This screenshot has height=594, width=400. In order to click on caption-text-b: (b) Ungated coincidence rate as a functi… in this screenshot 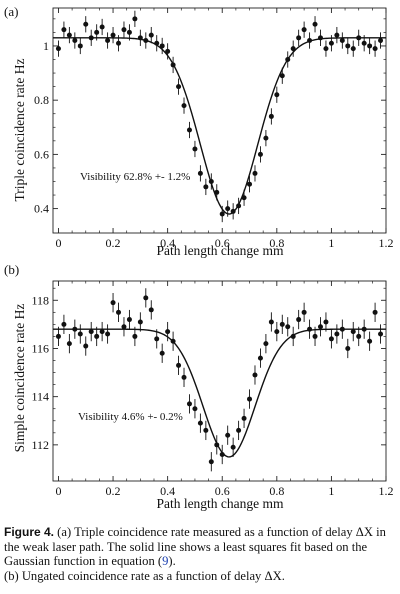, I will do `click(144, 575)`.